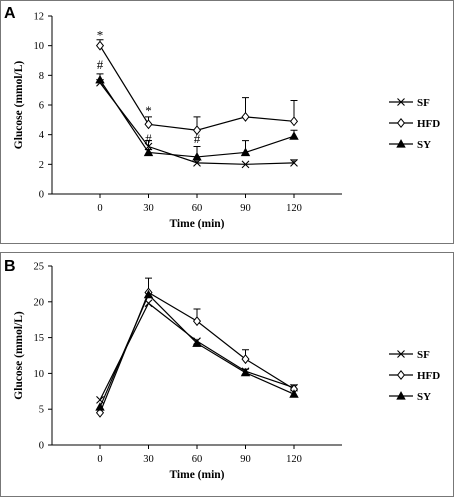 This screenshot has width=454, height=498. I want to click on y-tick-label: 6, so click(41, 106).